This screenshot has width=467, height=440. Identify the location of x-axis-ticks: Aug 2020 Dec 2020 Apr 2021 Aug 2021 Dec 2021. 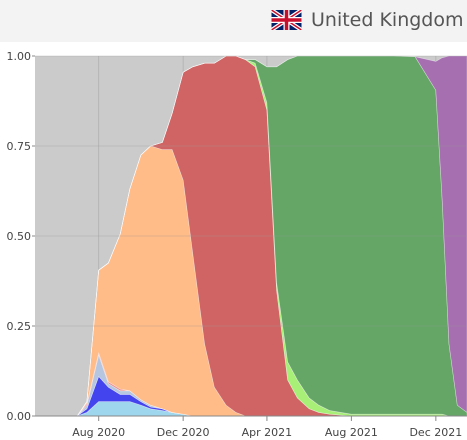
(267, 427).